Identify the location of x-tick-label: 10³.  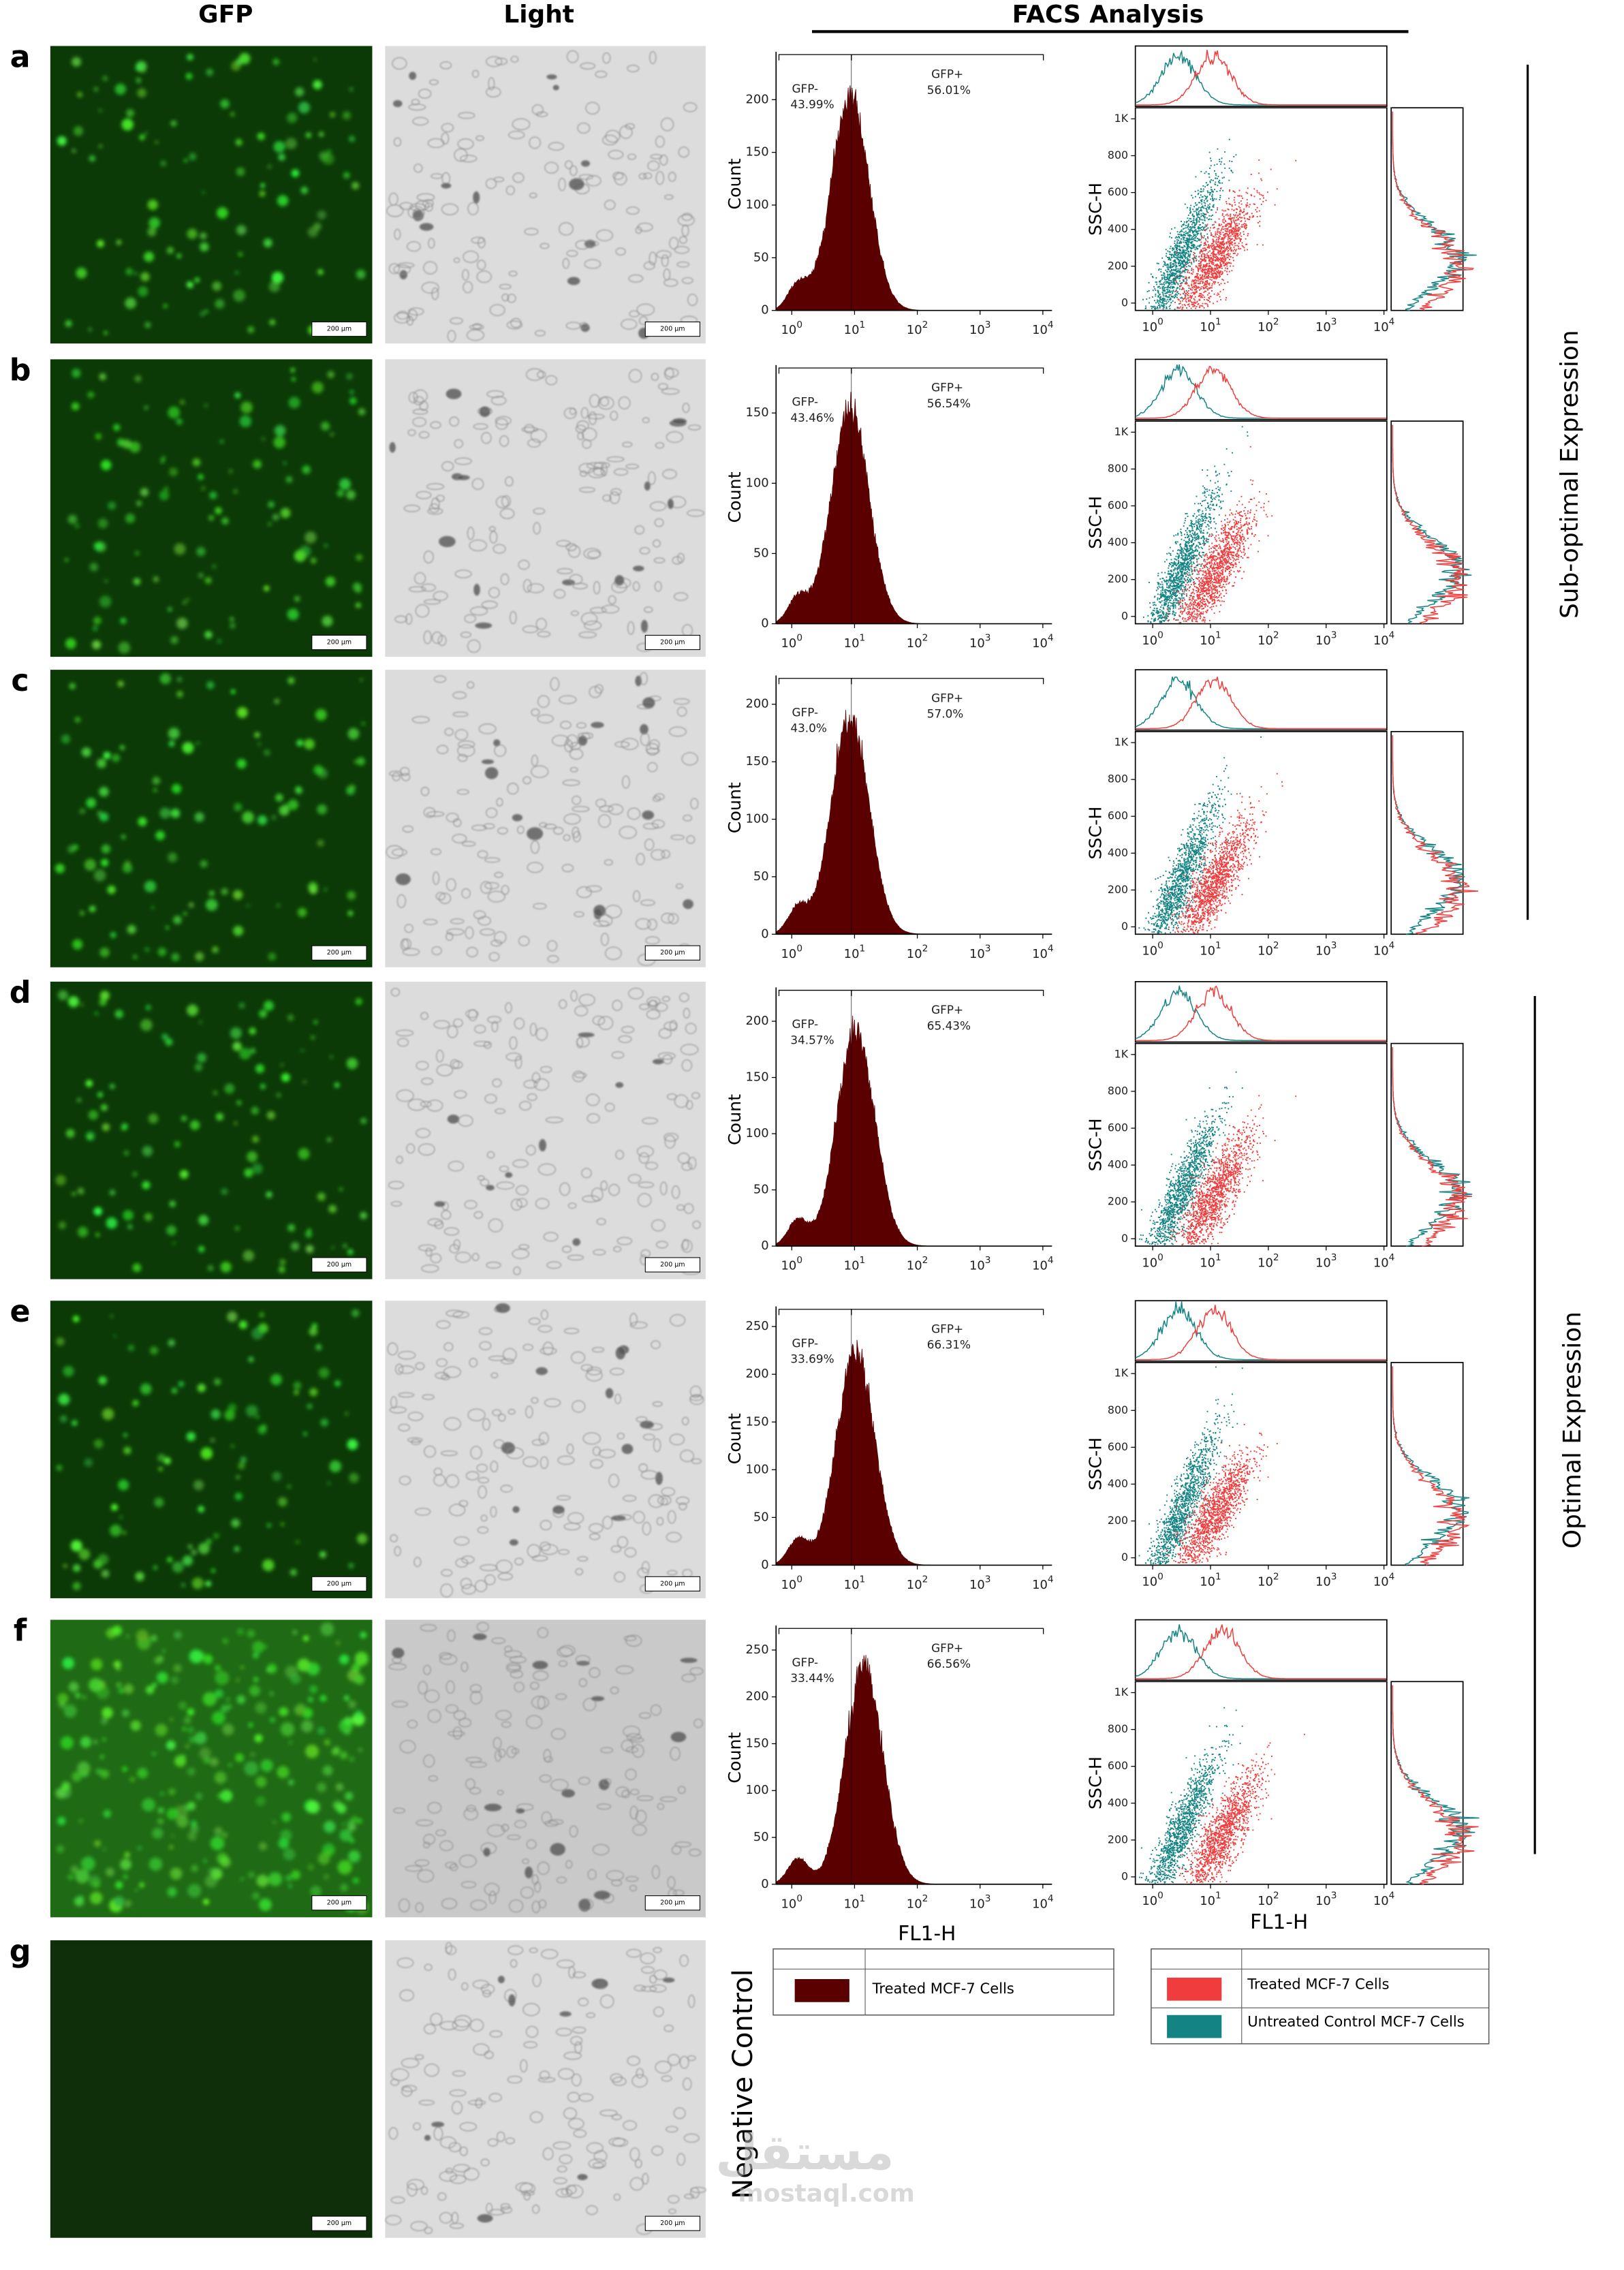
(1326, 1580).